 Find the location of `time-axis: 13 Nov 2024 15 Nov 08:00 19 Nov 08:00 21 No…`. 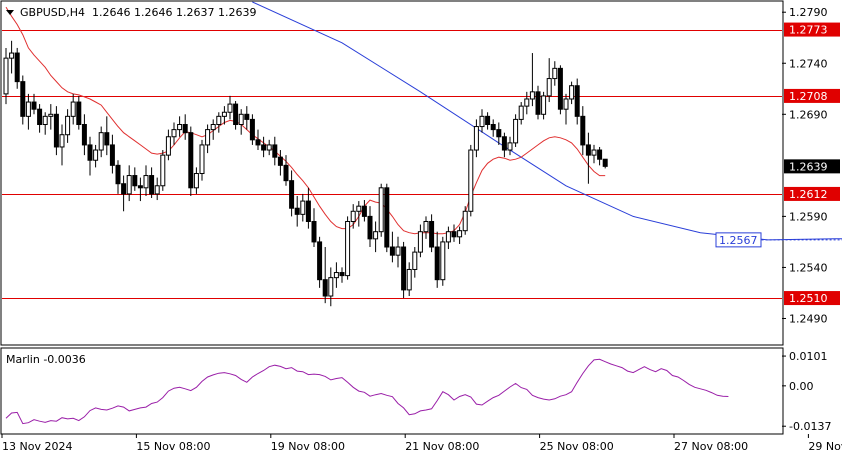

time-axis: 13 Nov 2024 15 Nov 08:00 19 Nov 08:00 21 No… is located at coordinates (421, 443).